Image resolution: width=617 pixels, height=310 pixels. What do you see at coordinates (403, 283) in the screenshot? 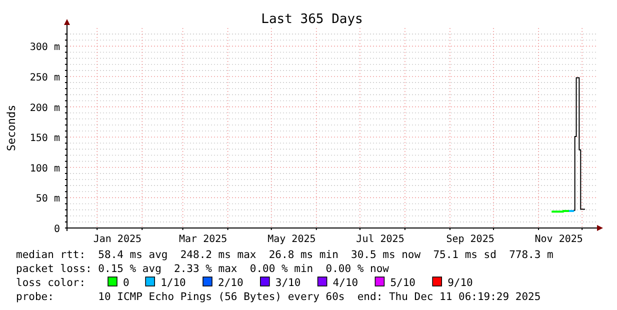
I see `legend-label: 5/10` at bounding box center [403, 283].